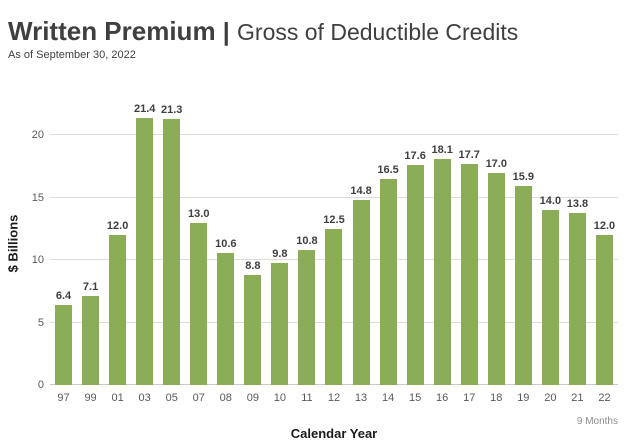  What do you see at coordinates (361, 398) in the screenshot?
I see `x-tick-label: 13` at bounding box center [361, 398].